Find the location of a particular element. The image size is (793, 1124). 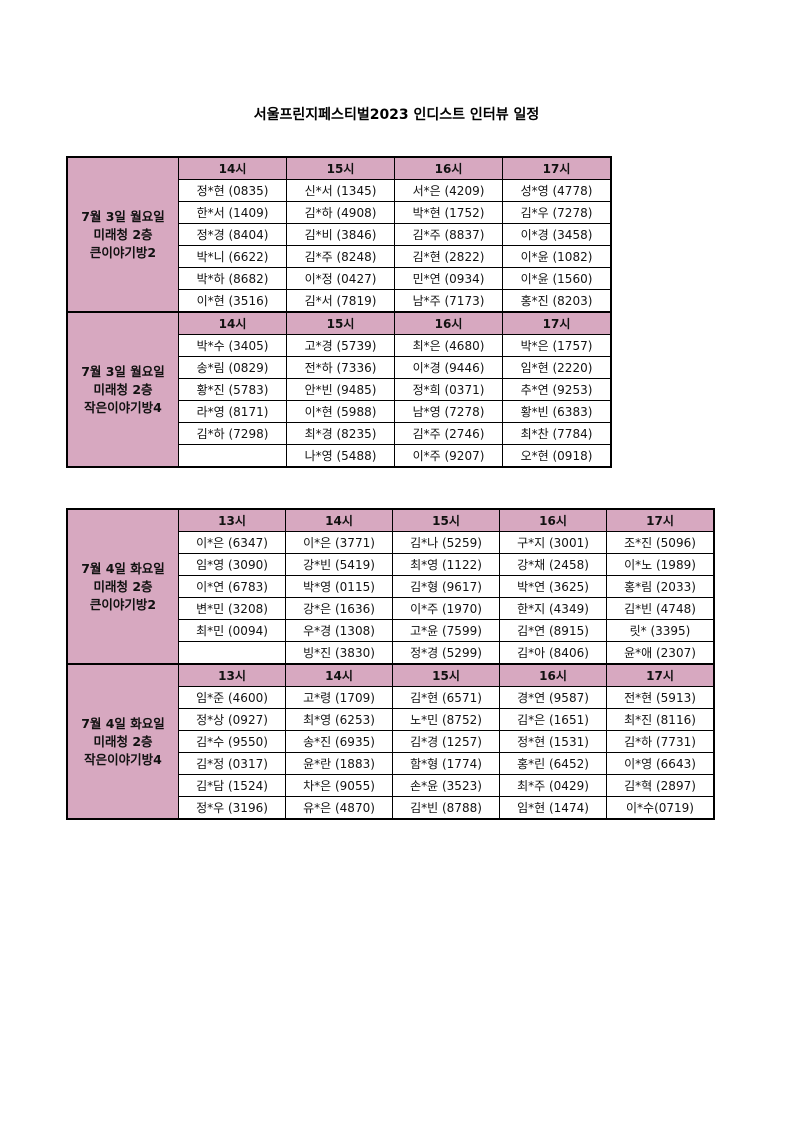

session-label-line: 7월 3일 월요일 is located at coordinates (123, 371).